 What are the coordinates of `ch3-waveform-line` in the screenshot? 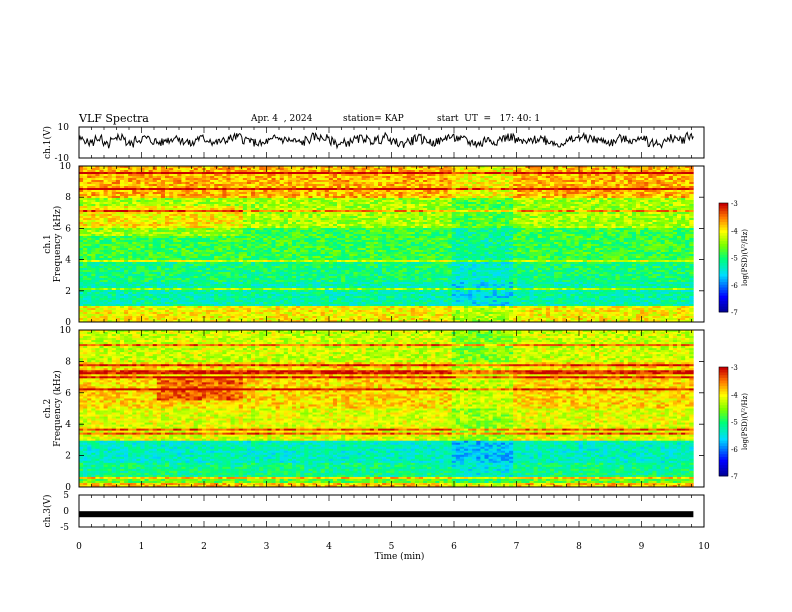 It's located at (386, 514).